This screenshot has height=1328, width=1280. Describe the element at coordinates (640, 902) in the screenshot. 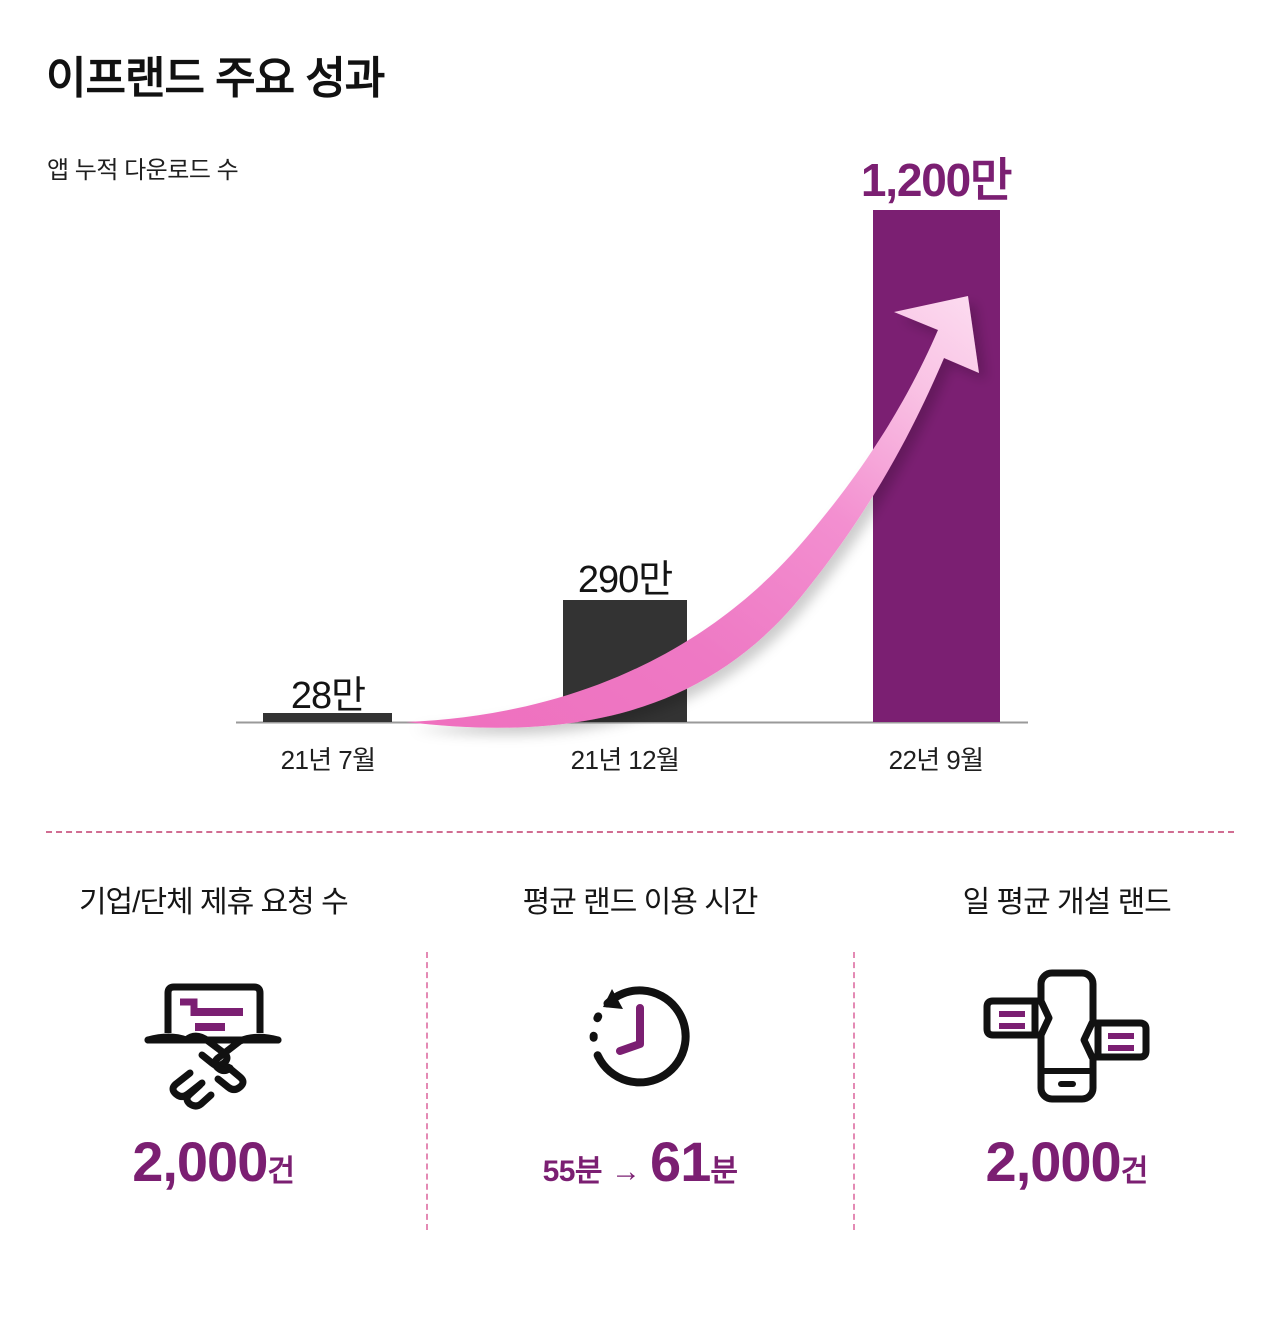

I see `stat-title-usage-time: 평균 랜드 이용 시간` at that location.